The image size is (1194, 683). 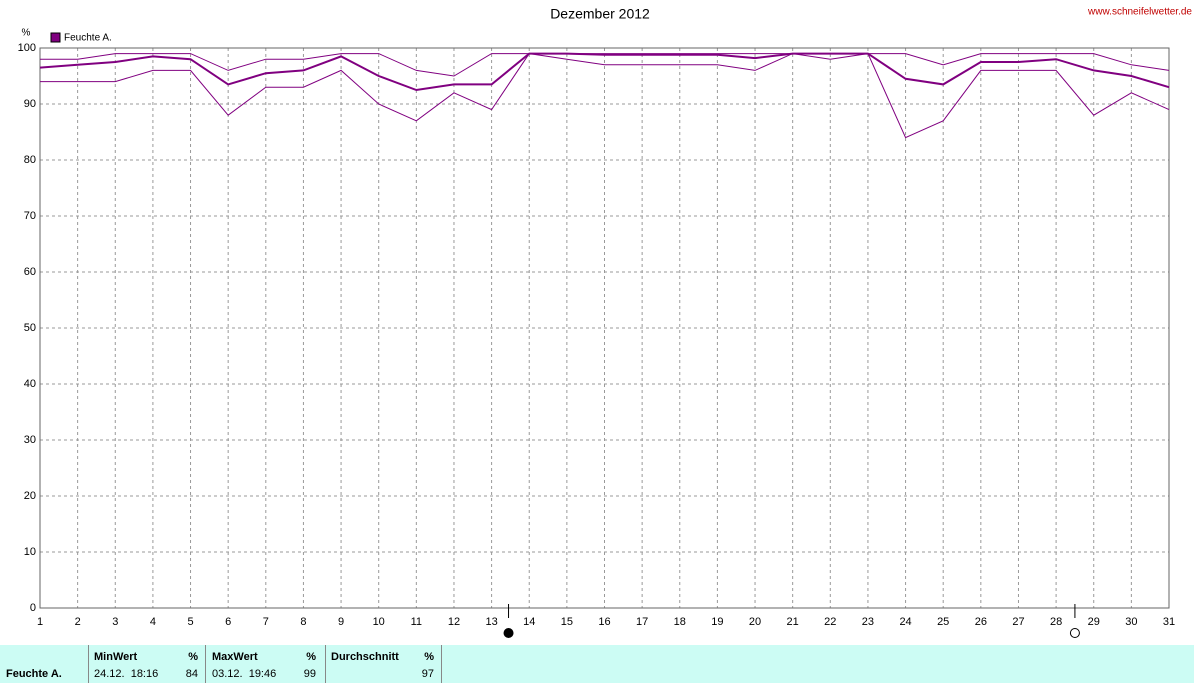 I want to click on legend-swatch, so click(x=55, y=37).